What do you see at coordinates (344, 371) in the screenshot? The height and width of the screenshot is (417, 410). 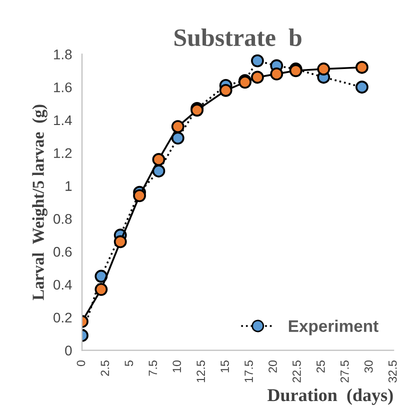 I see `x-tick-label: 27.5` at bounding box center [344, 371].